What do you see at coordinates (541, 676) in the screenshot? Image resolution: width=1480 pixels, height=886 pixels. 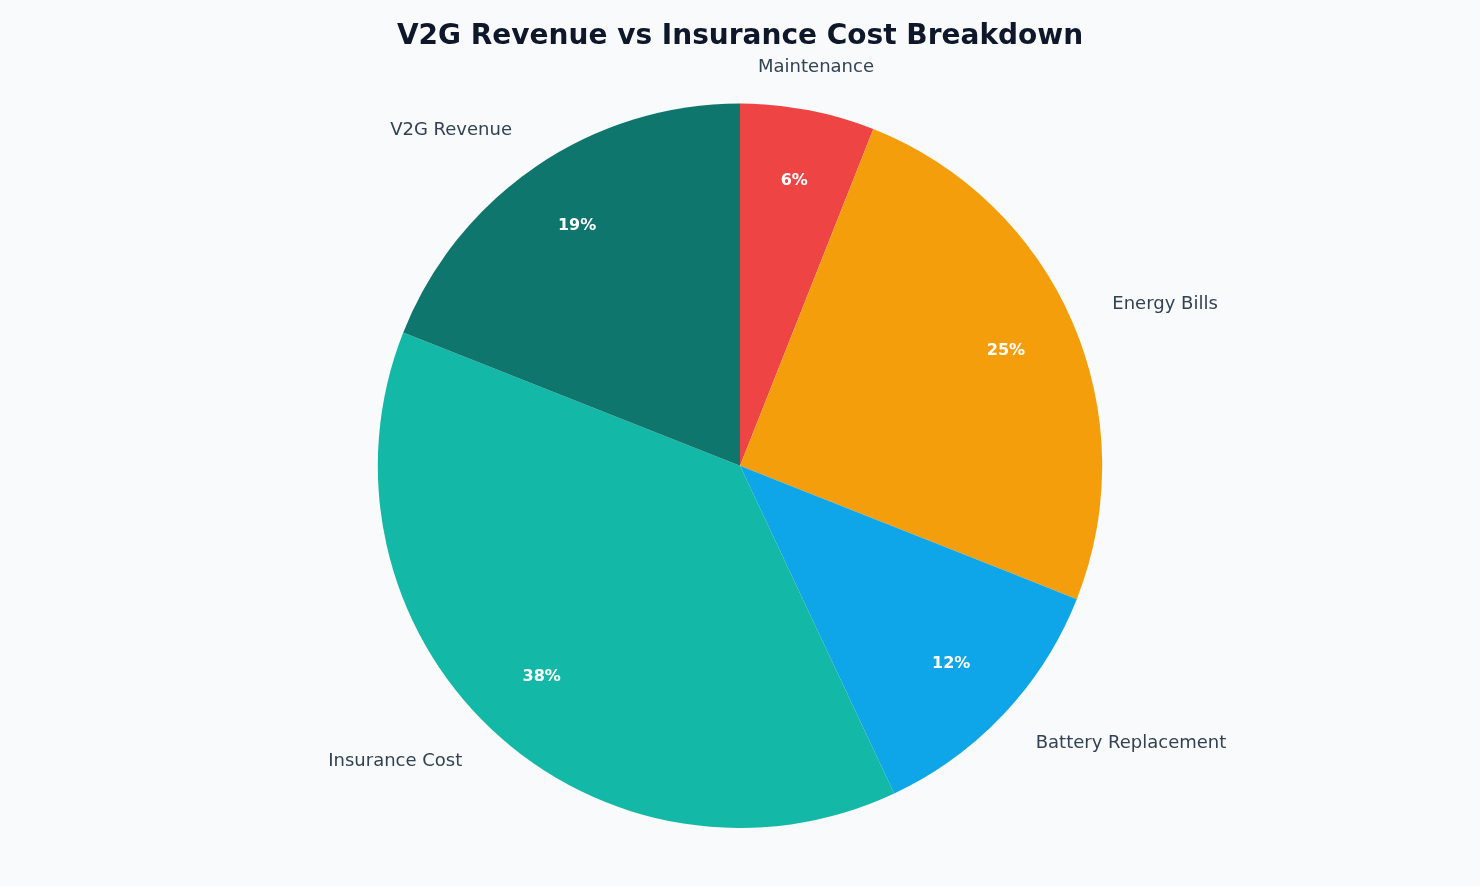 I see `data-label: 38%` at bounding box center [541, 676].